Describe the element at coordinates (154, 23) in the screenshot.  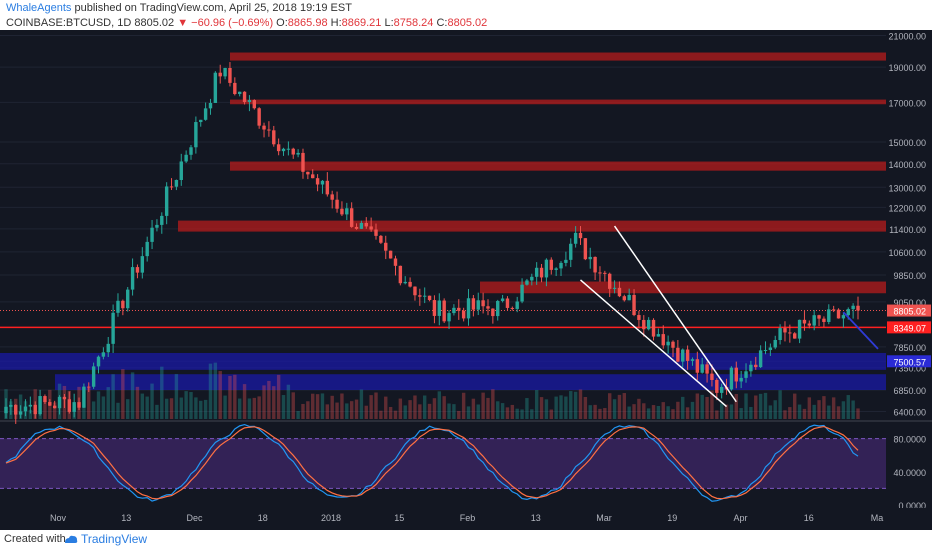
I see `last-price: 8805.02` at that location.